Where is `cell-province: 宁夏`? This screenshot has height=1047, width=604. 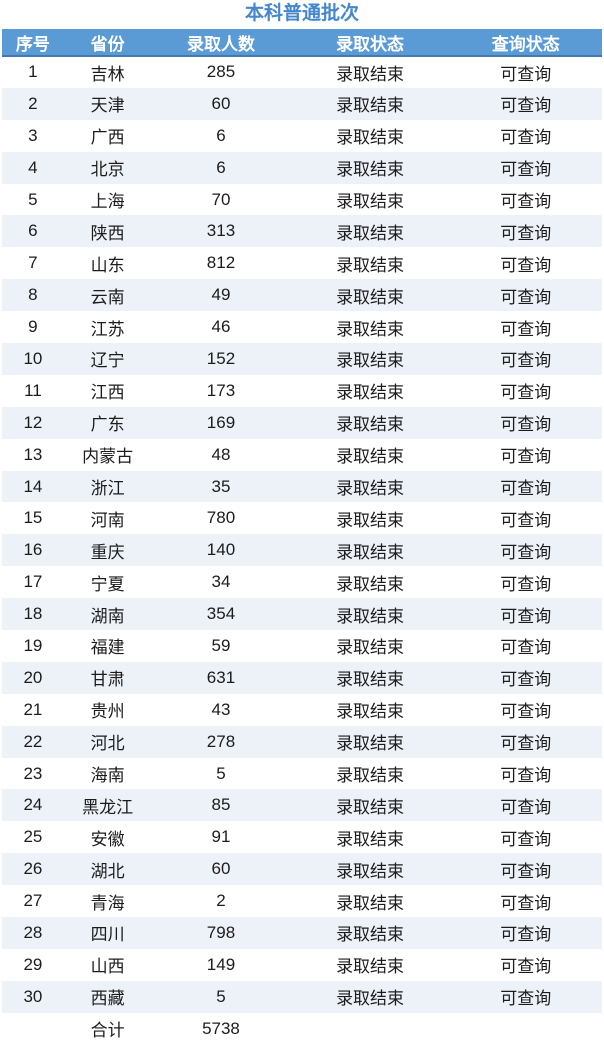
cell-province: 宁夏 is located at coordinates (107, 584).